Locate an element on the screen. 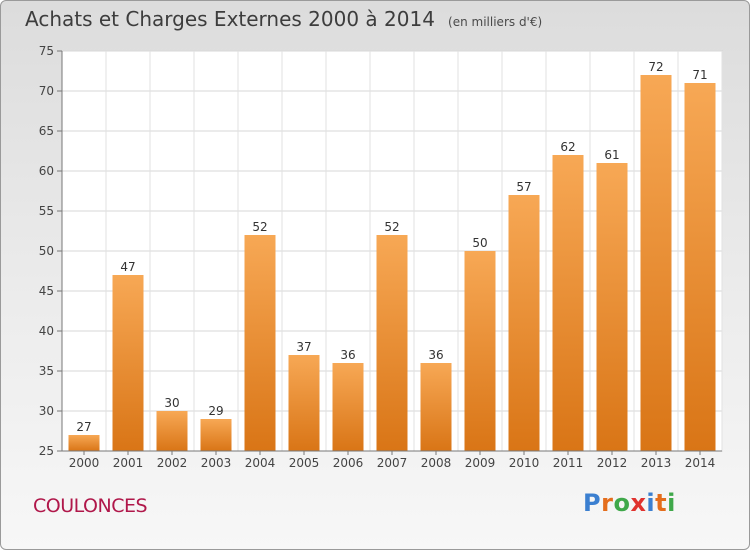  y-tick-label: 75 is located at coordinates (46, 51).